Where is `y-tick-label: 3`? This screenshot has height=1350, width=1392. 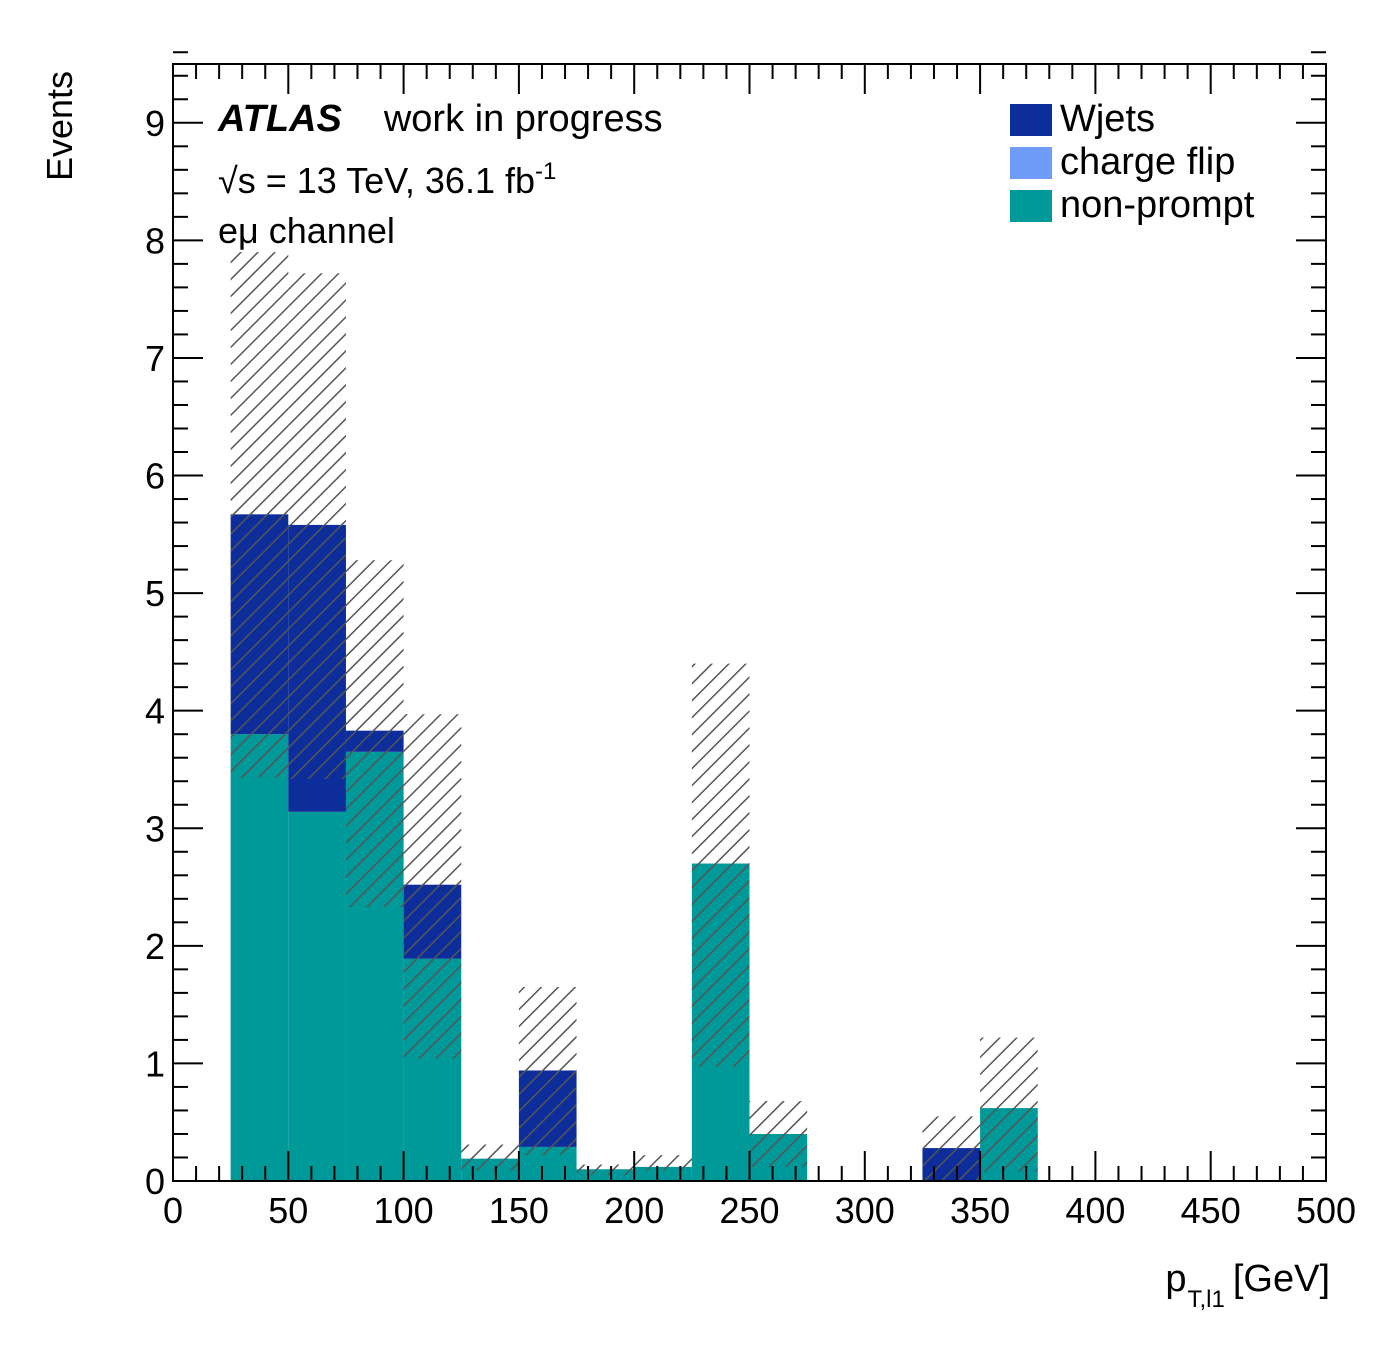 y-tick-label: 3 is located at coordinates (155, 828).